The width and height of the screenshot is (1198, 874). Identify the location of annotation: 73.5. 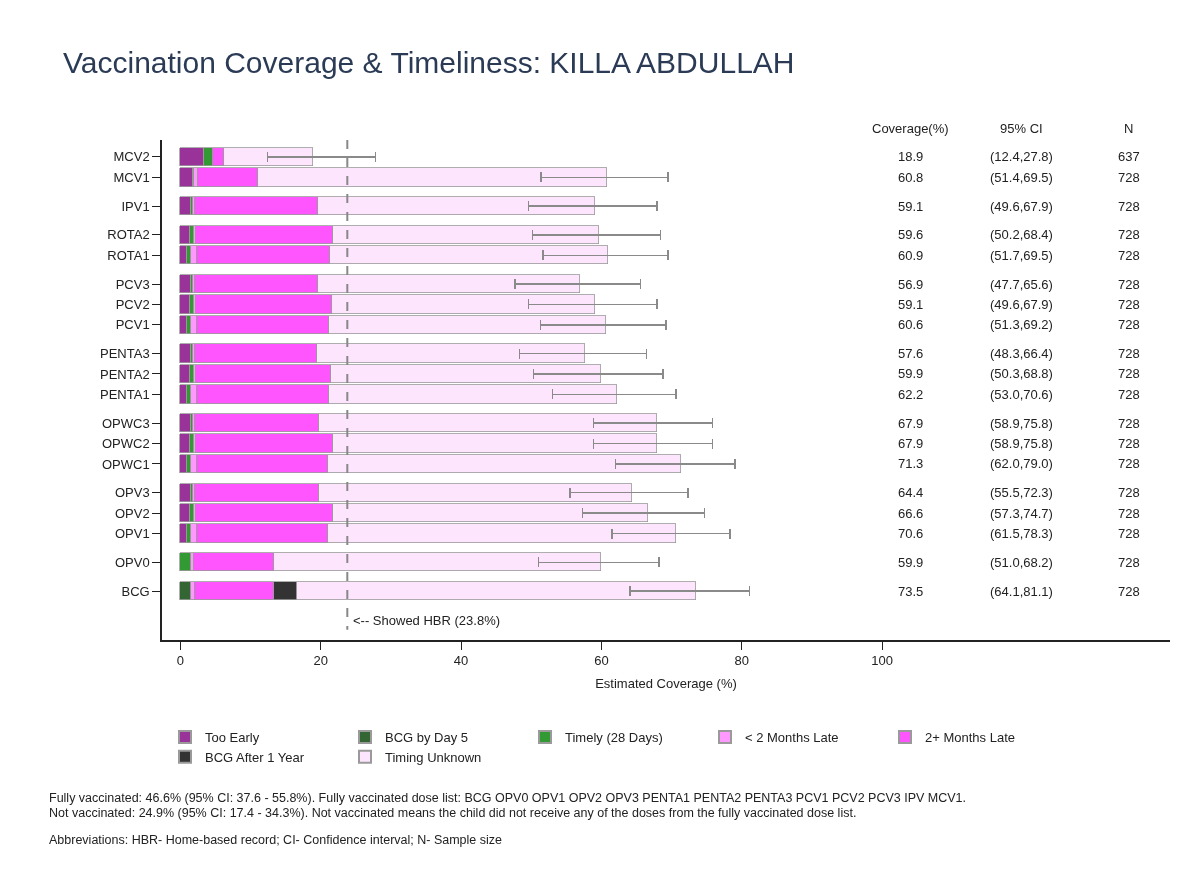
(911, 591).